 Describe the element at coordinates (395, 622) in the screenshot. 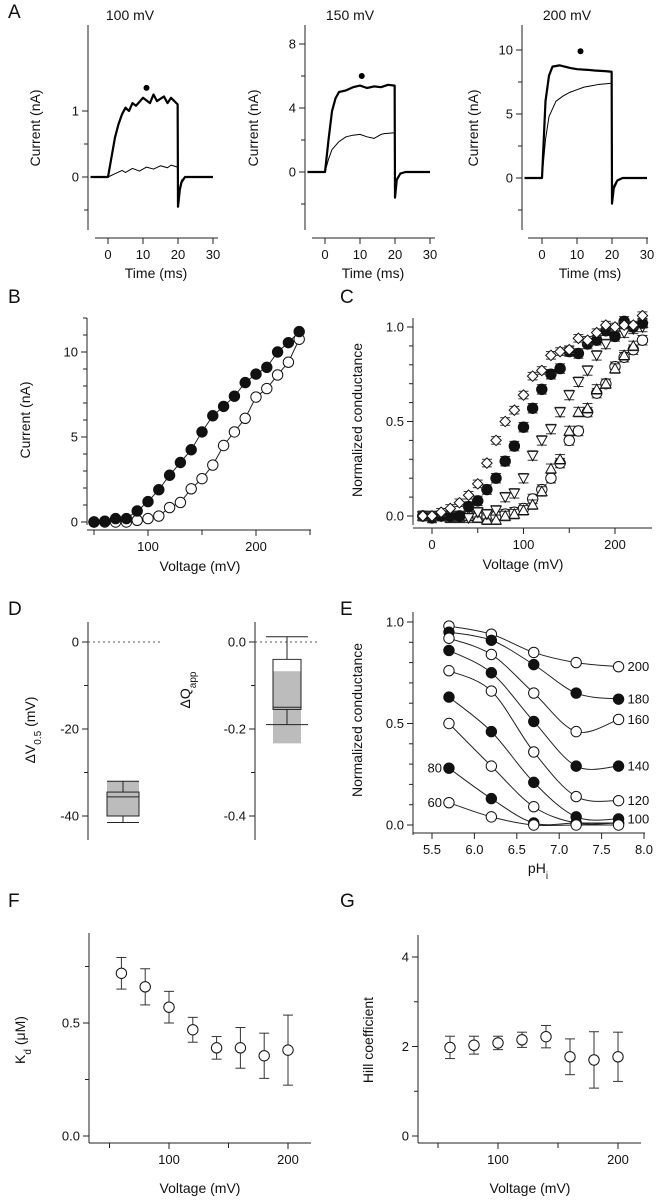

I see `y-tick-label: 1.0` at that location.